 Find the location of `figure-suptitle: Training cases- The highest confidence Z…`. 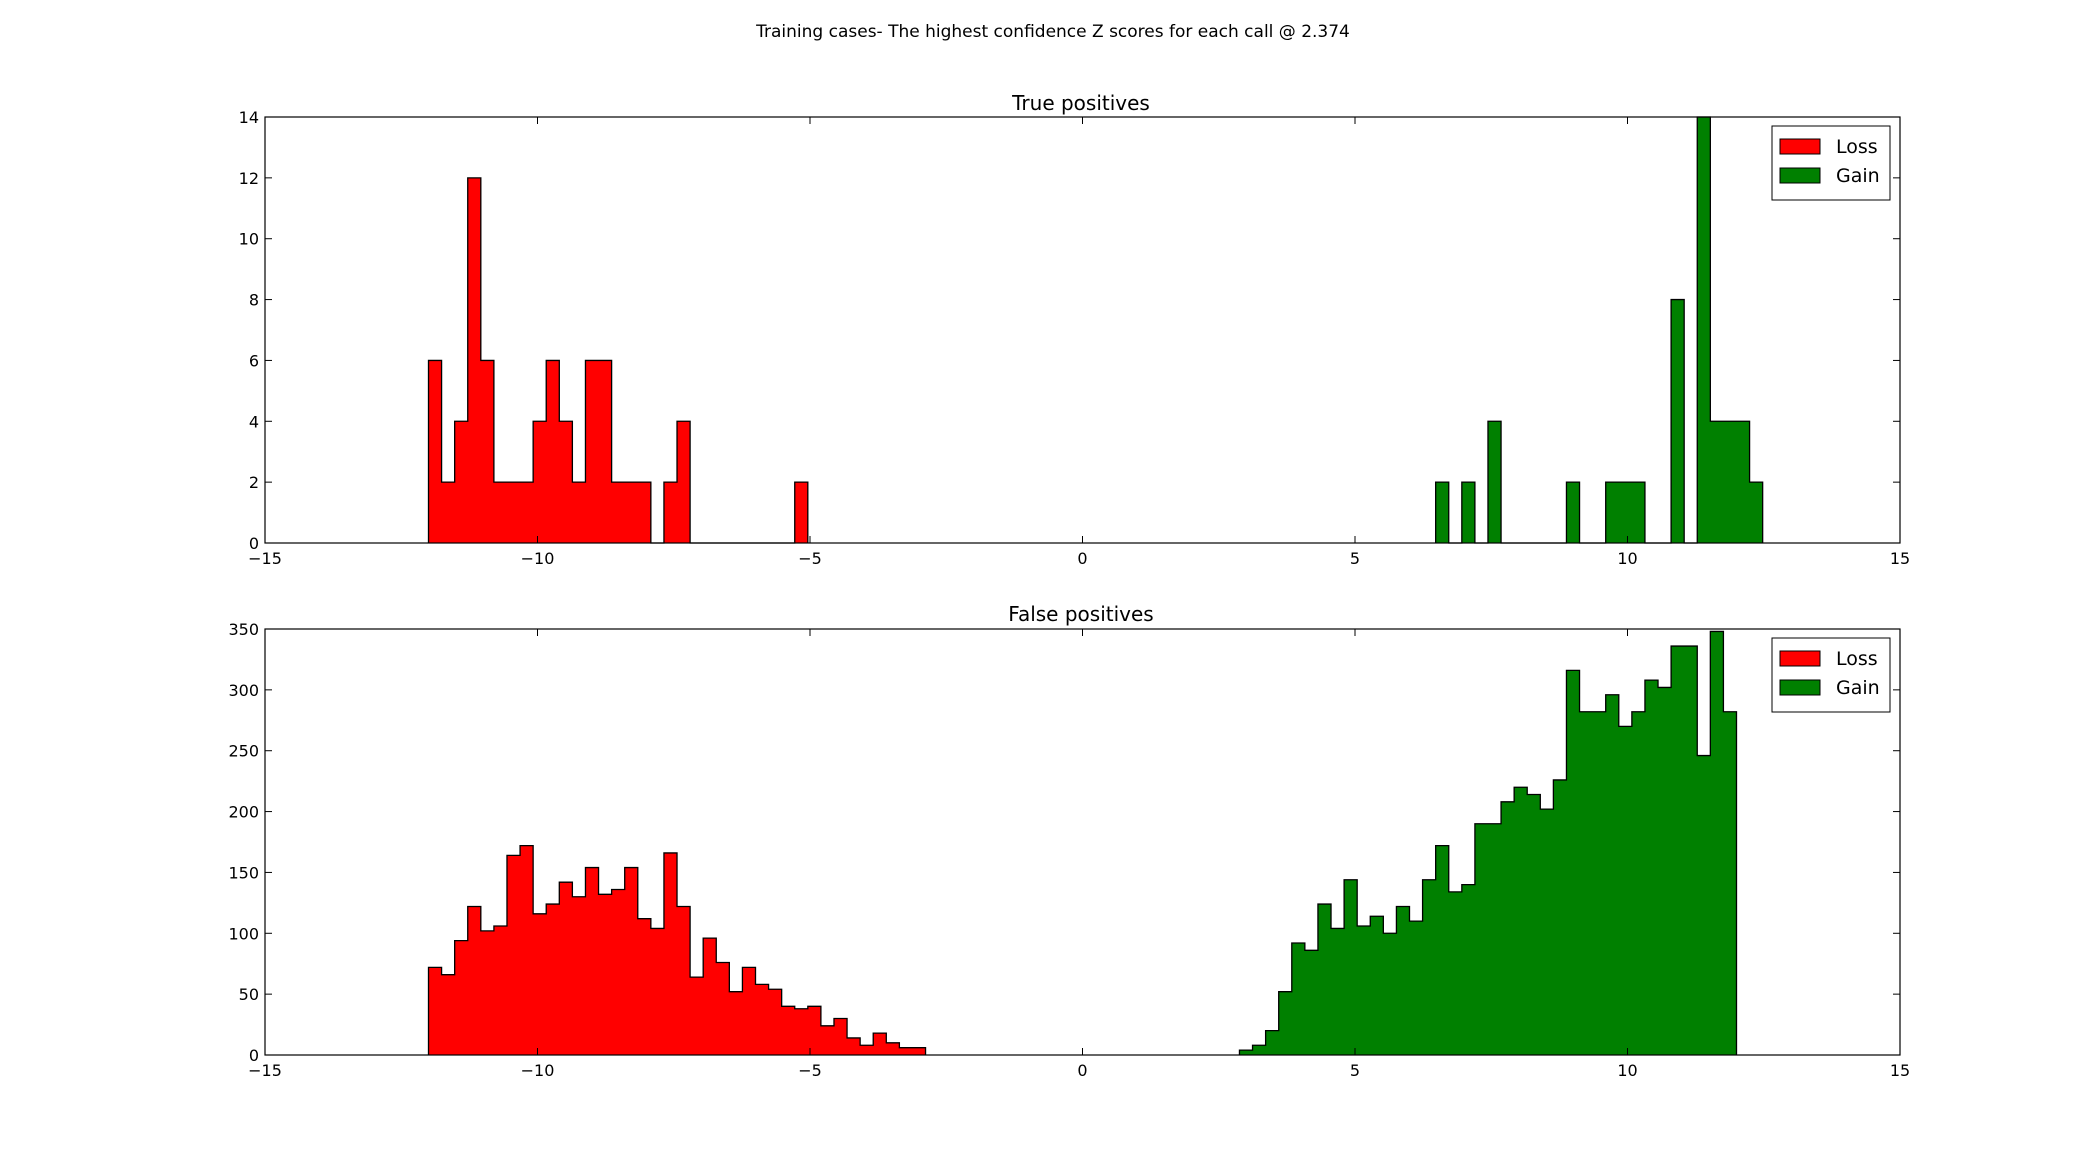

figure-suptitle: Training cases- The highest confidence Z… is located at coordinates (1052, 32).